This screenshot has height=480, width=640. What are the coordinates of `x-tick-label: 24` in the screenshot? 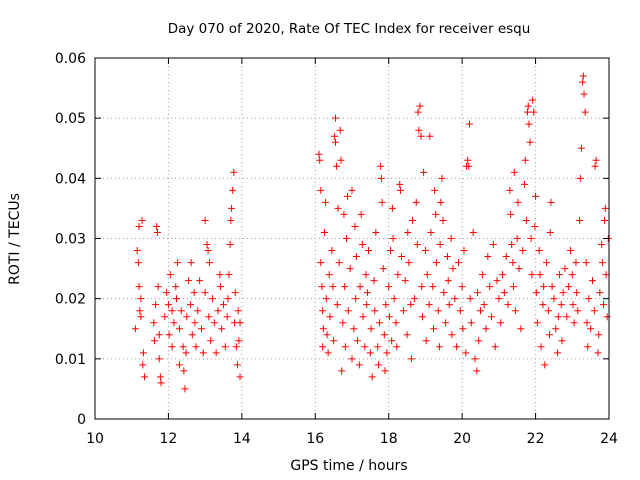 It's located at (609, 439).